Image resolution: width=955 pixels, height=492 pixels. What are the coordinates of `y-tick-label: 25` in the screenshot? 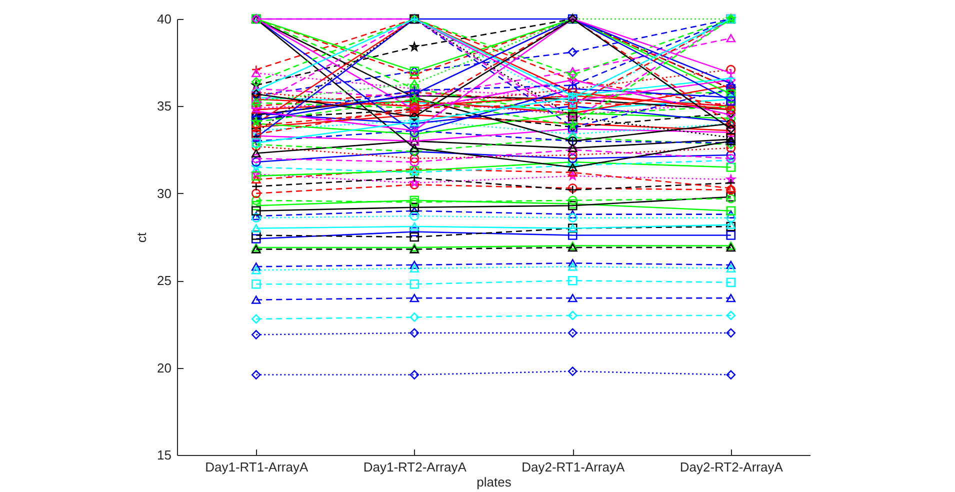 It's located at (164, 280).